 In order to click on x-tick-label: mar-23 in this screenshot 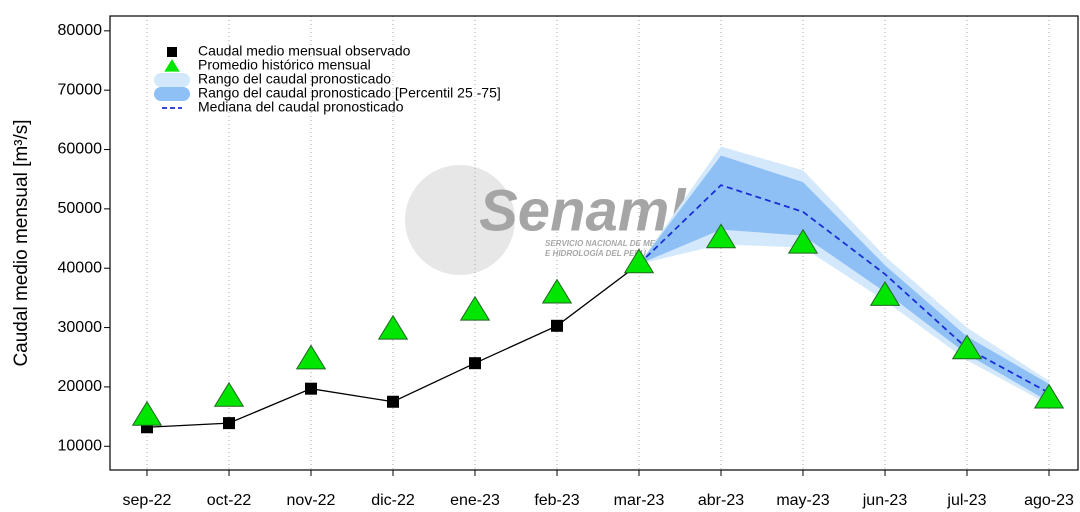, I will do `click(639, 500)`.